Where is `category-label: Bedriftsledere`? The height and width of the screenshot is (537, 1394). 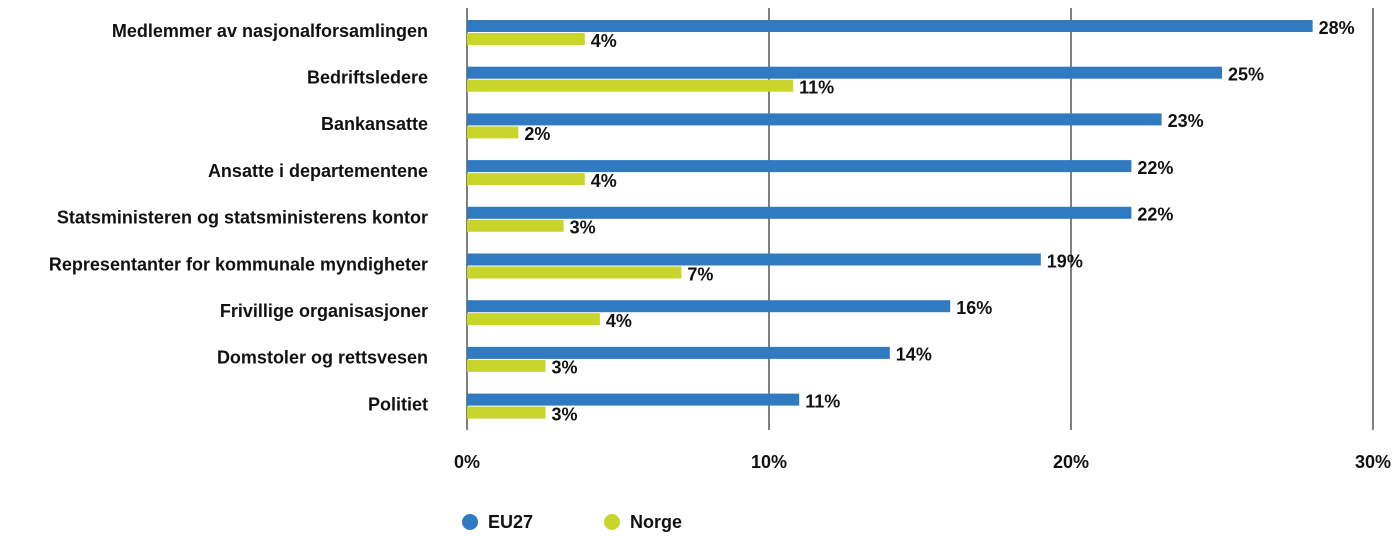
category-label: Bedriftsledere is located at coordinates (367, 77).